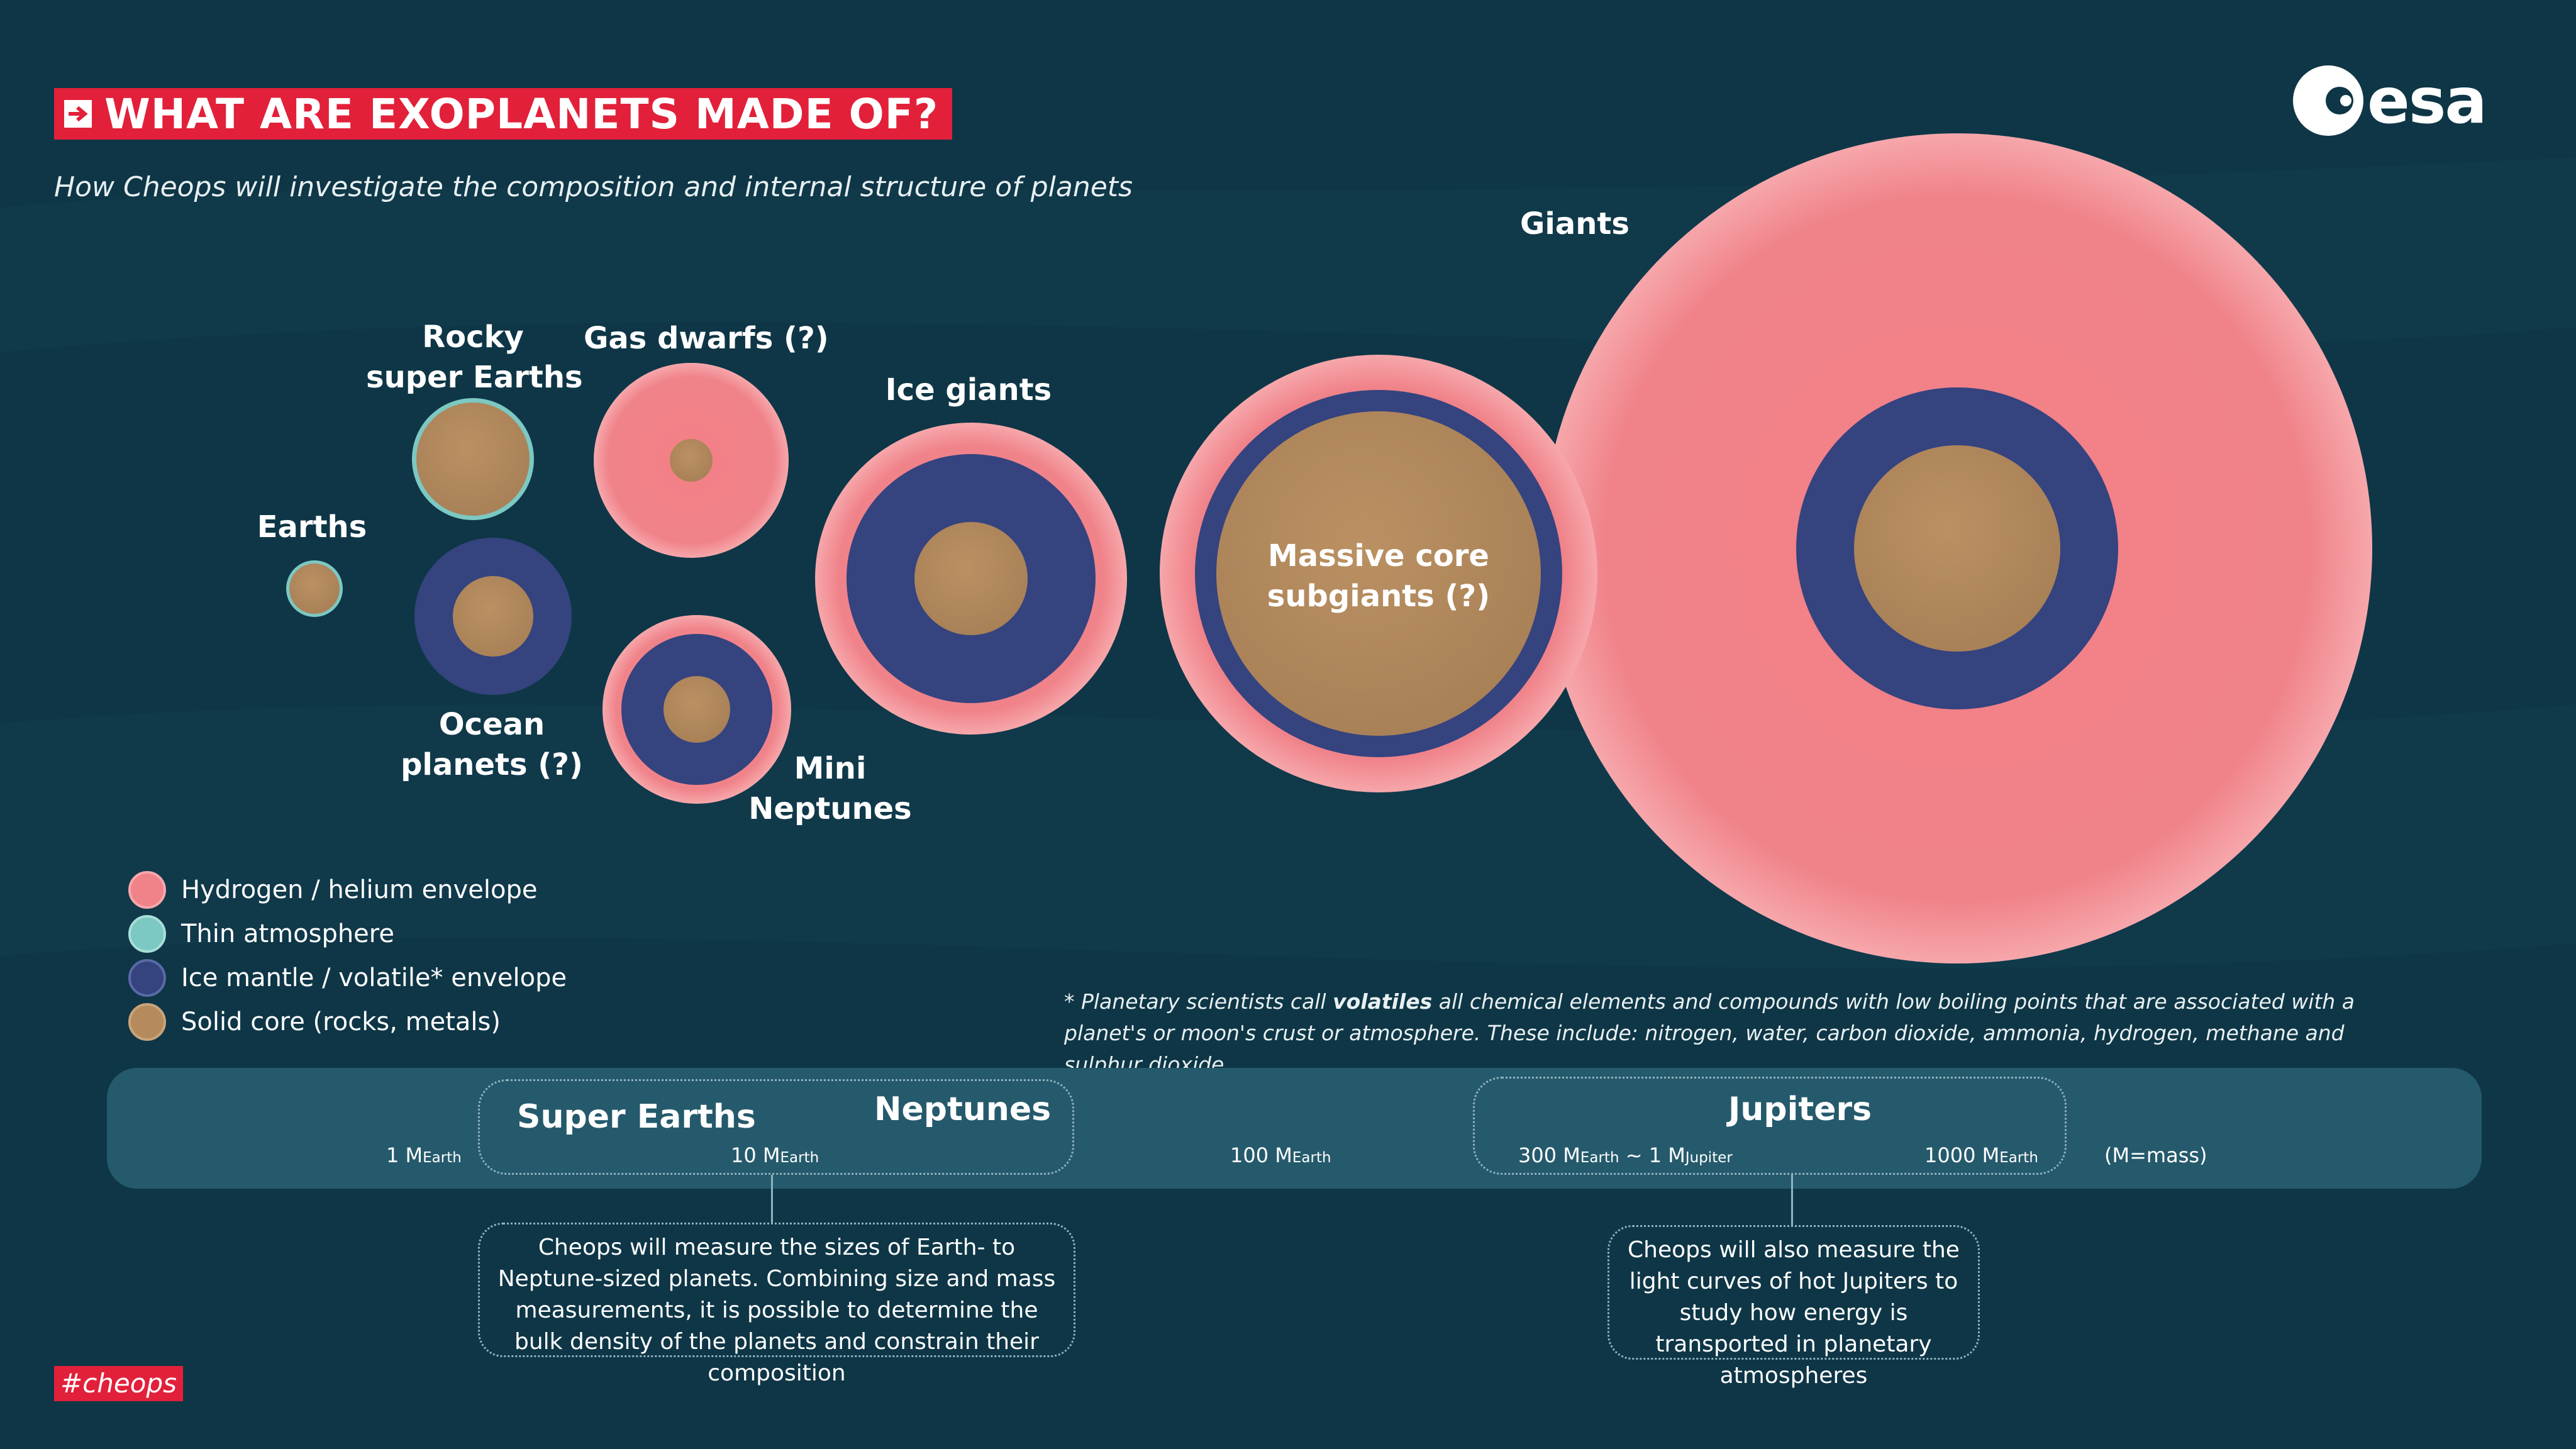  What do you see at coordinates (2155, 1155) in the screenshot?
I see `mass-note: (M=mass)` at bounding box center [2155, 1155].